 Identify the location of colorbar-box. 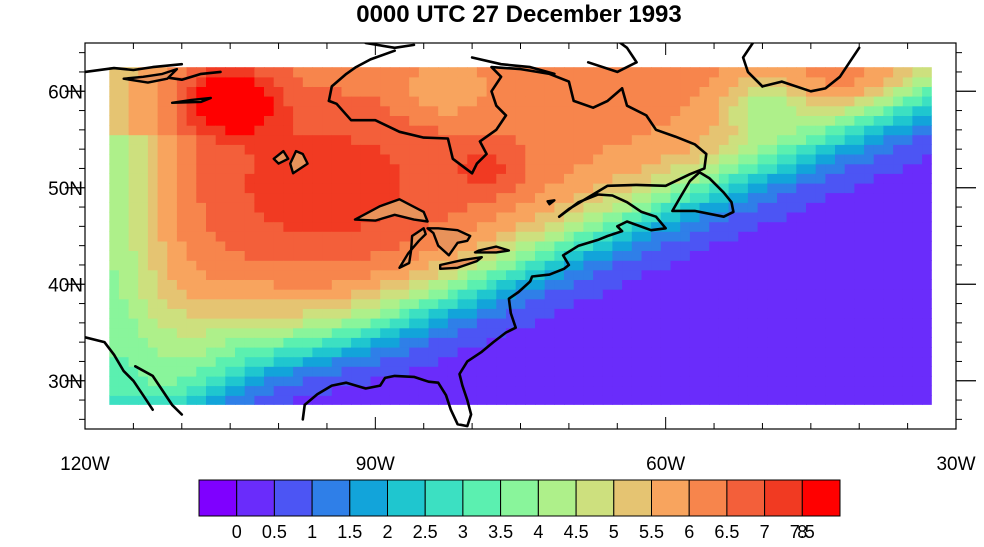
(746, 498).